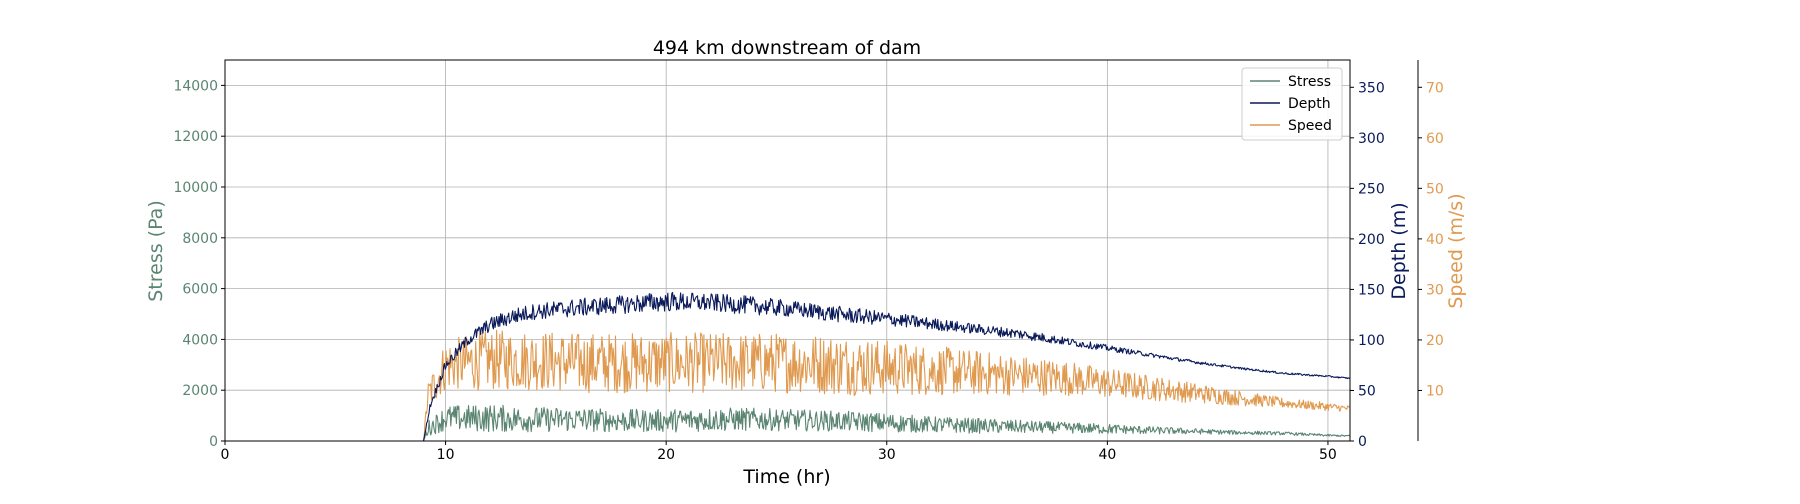 This screenshot has width=1800, height=504. What do you see at coordinates (1362, 442) in the screenshot?
I see `depth-tick-label: 0` at bounding box center [1362, 442].